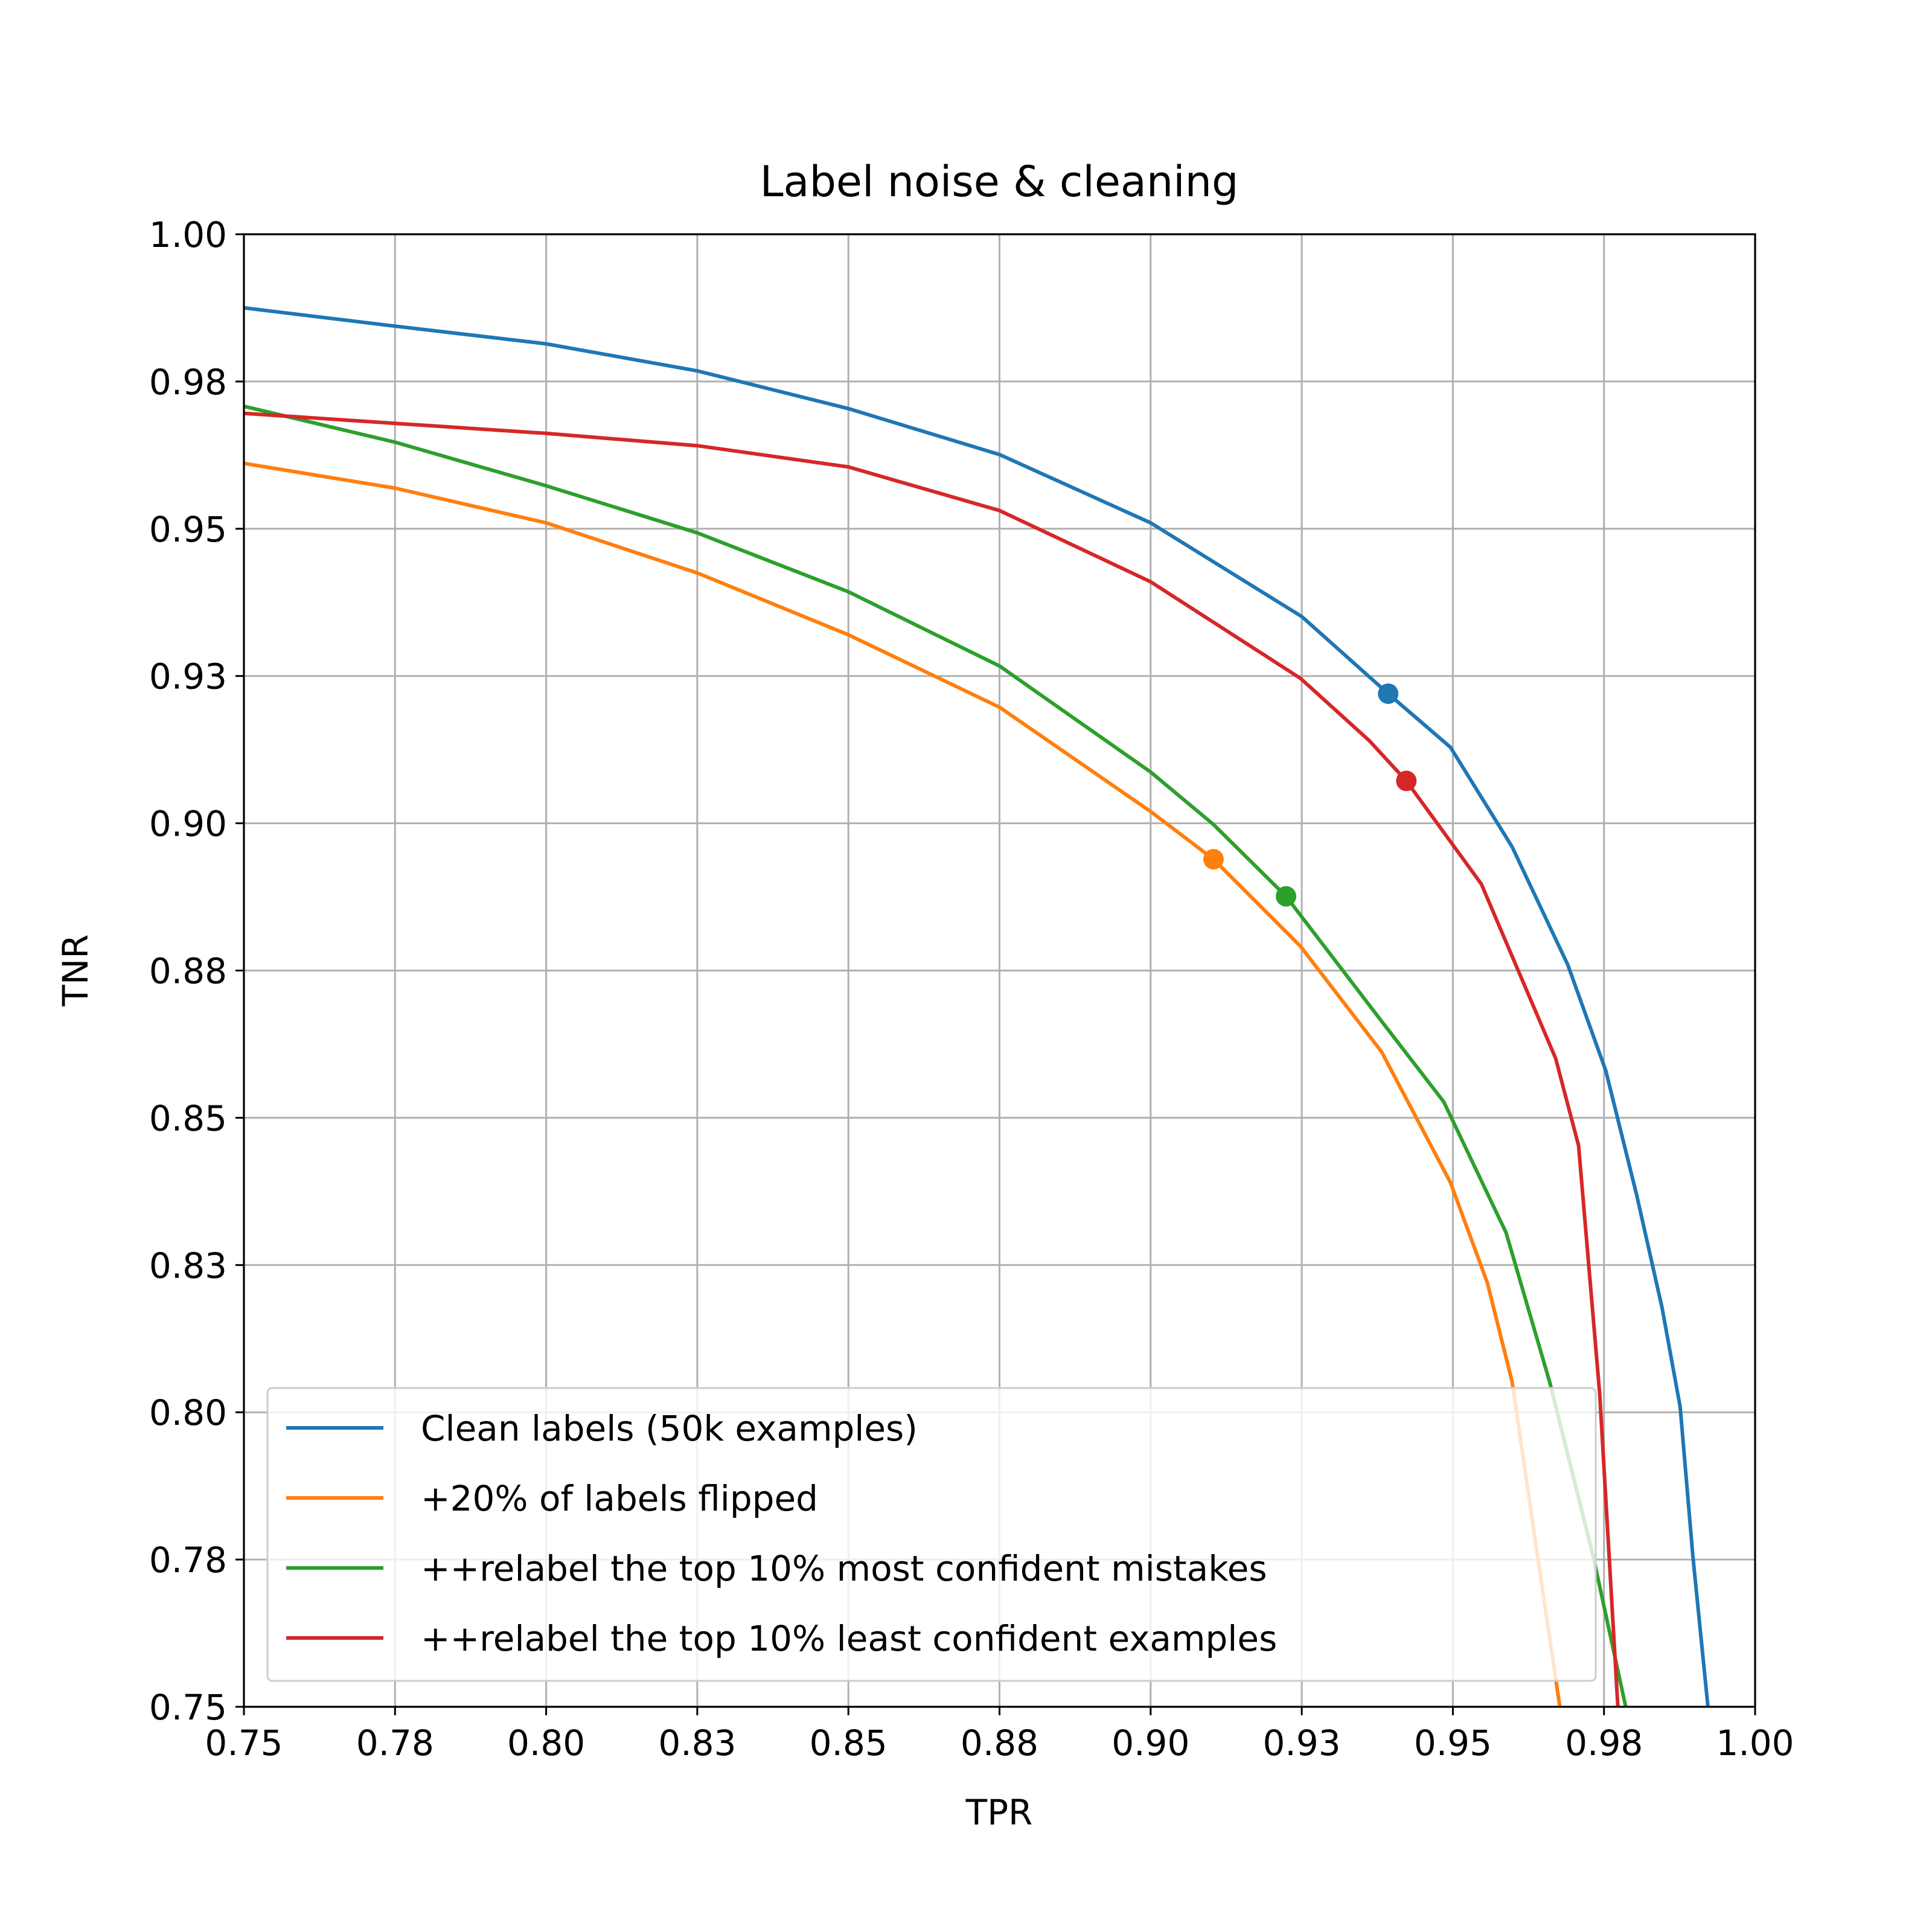 This screenshot has height=1932, width=1932. I want to click on y-tick-label: 0.98, so click(188, 383).